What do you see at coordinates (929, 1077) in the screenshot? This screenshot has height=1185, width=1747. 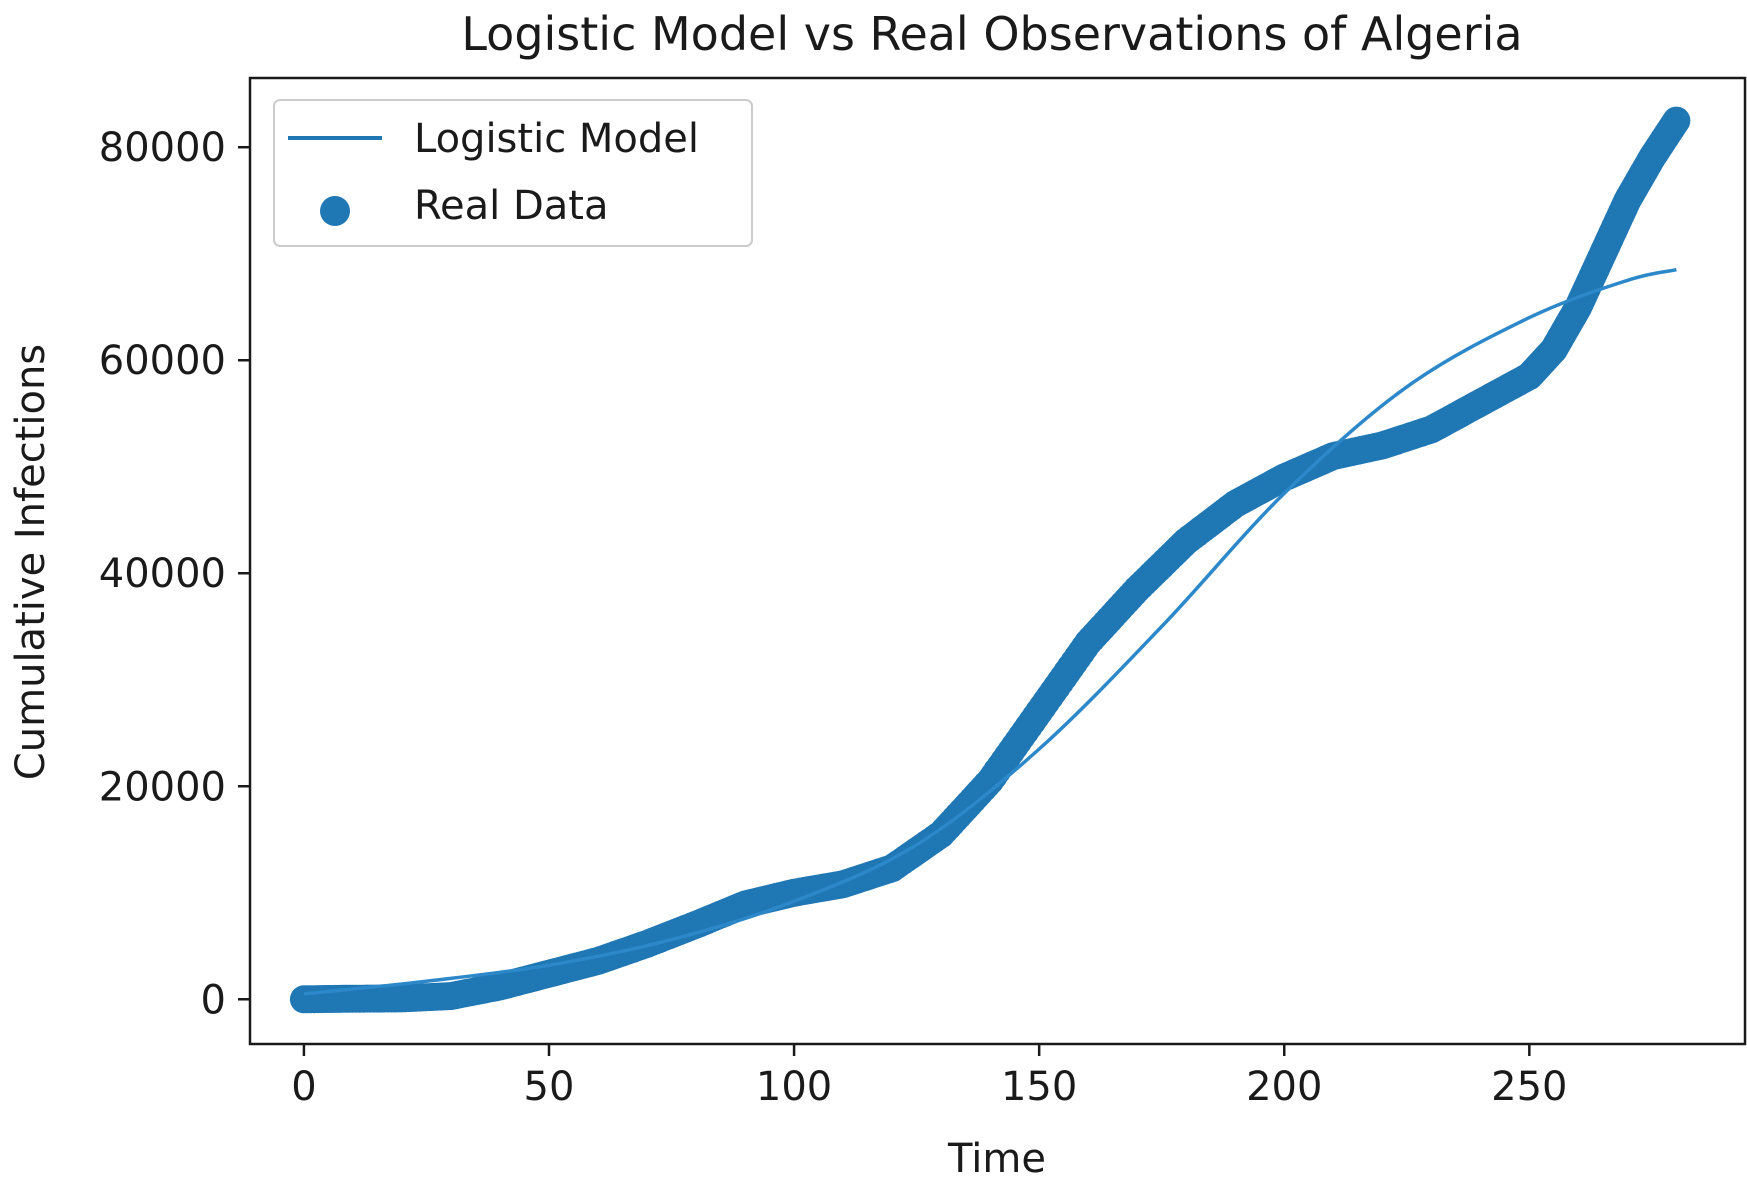 I see `x-axis: 0 50 100 150 200 250` at bounding box center [929, 1077].